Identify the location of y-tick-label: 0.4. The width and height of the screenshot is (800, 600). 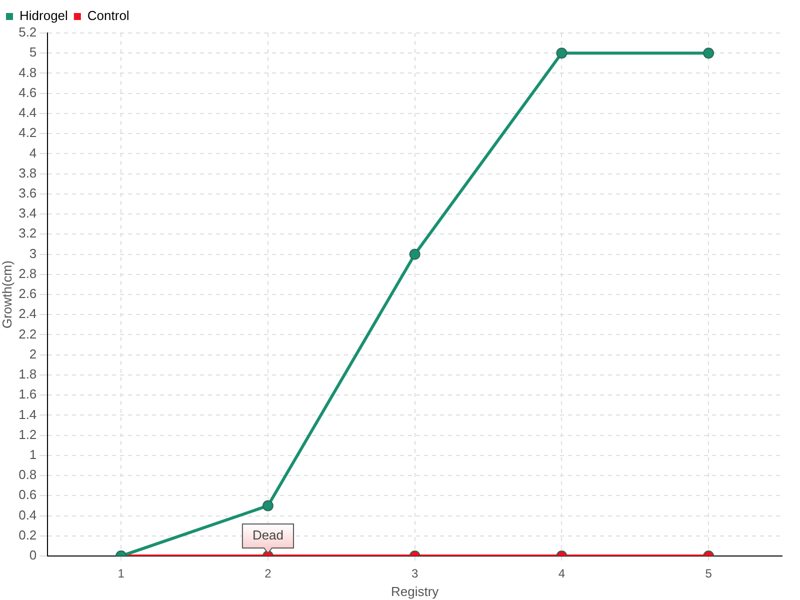
(27, 514).